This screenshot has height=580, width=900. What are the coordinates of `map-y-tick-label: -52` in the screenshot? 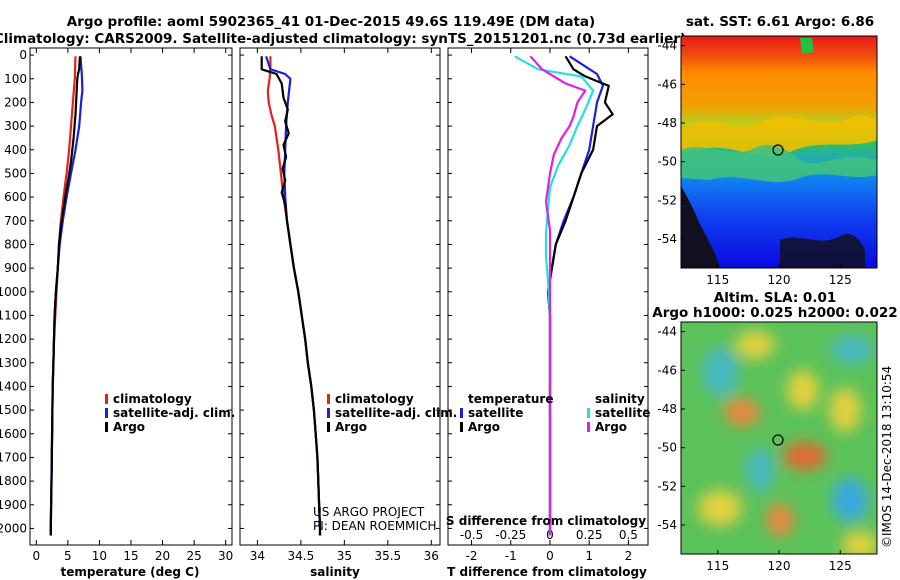 It's located at (667, 486).